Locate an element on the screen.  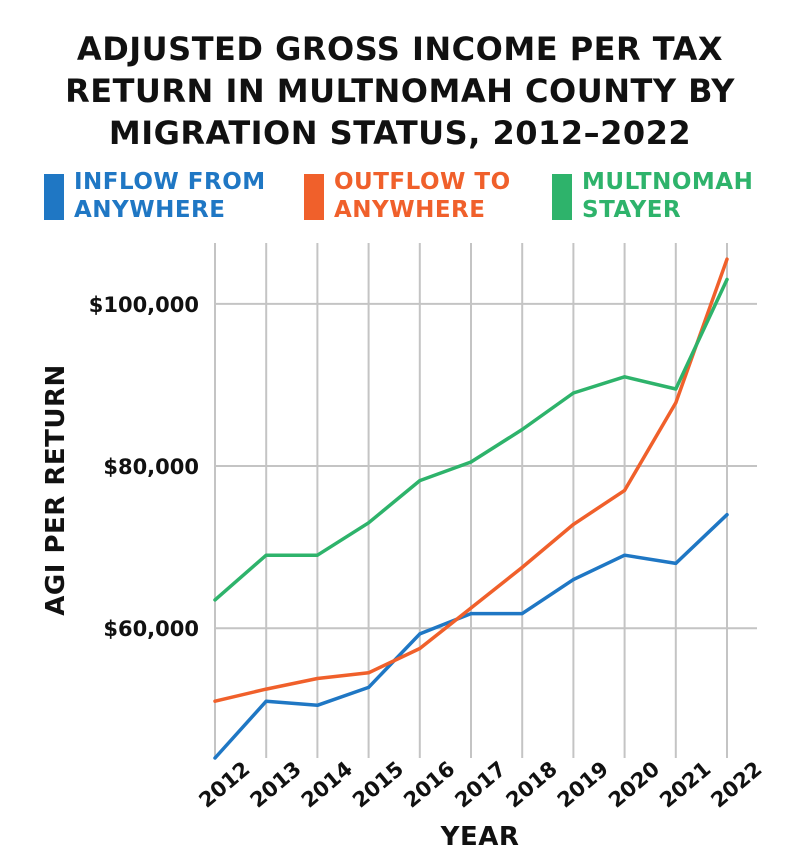
legend-label-line: OUTFLOW TO is located at coordinates (422, 182).